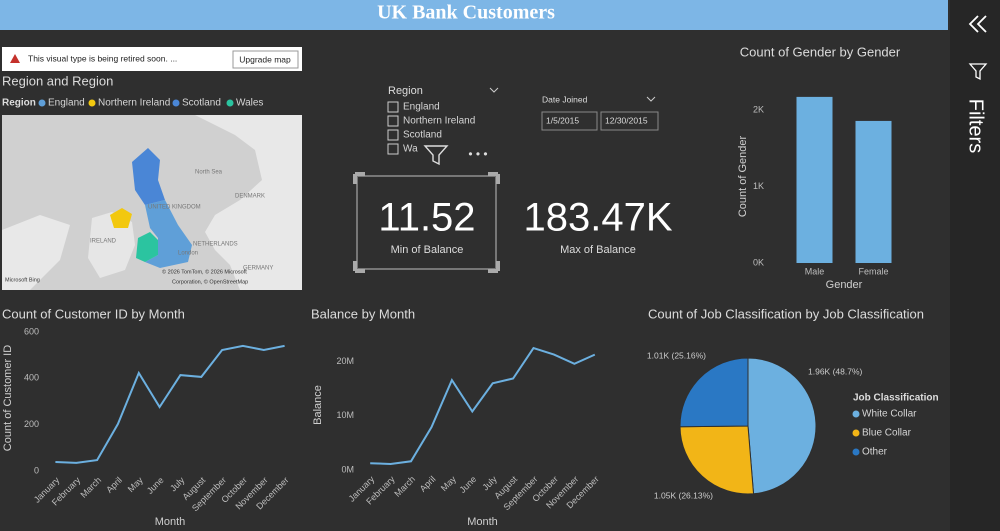 This screenshot has height=531, width=1000. I want to click on side-panel, so click(975, 265).